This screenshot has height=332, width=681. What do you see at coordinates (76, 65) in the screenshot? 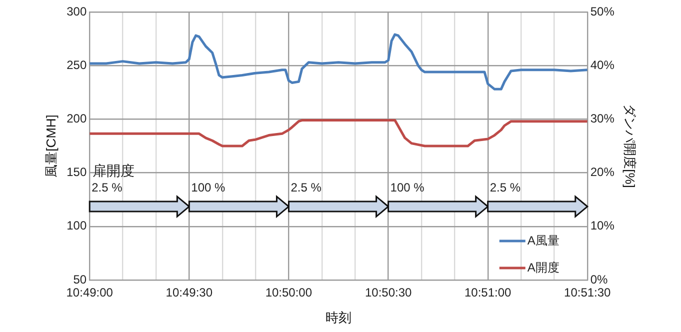
I see `y-tick-label: 250` at bounding box center [76, 65].